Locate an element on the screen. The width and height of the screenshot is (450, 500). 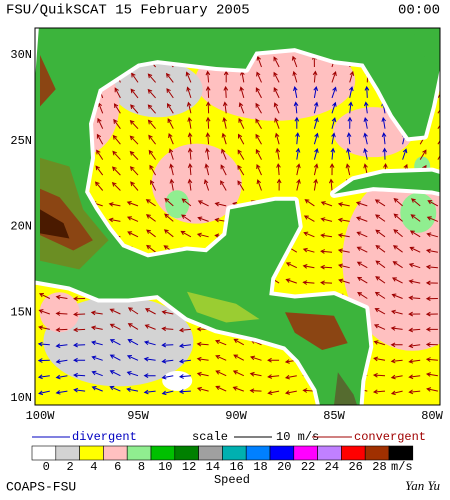
lon-label: 95W is located at coordinates (138, 416).